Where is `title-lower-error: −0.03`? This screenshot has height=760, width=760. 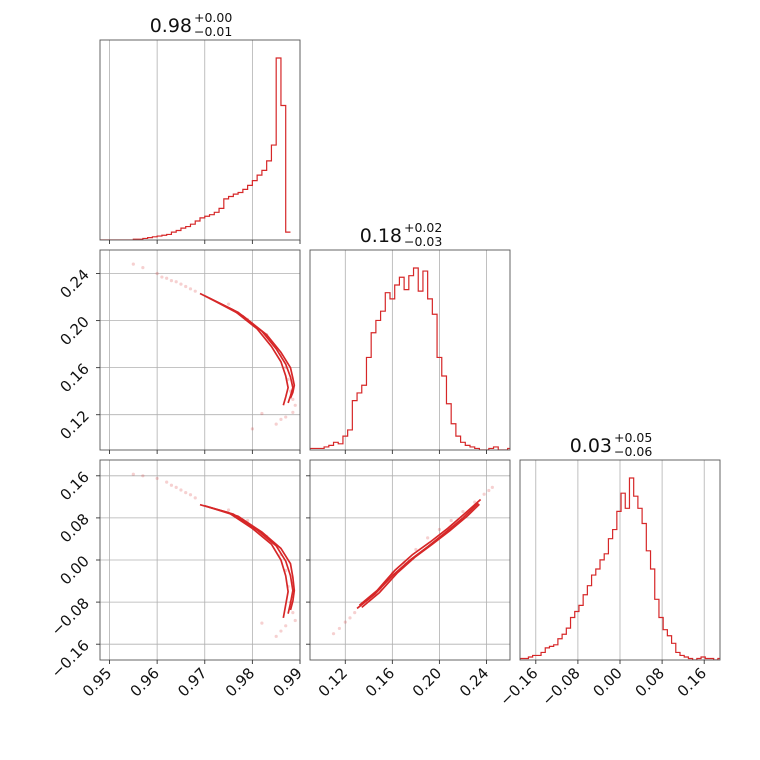 title-lower-error: −0.03 is located at coordinates (423, 241).